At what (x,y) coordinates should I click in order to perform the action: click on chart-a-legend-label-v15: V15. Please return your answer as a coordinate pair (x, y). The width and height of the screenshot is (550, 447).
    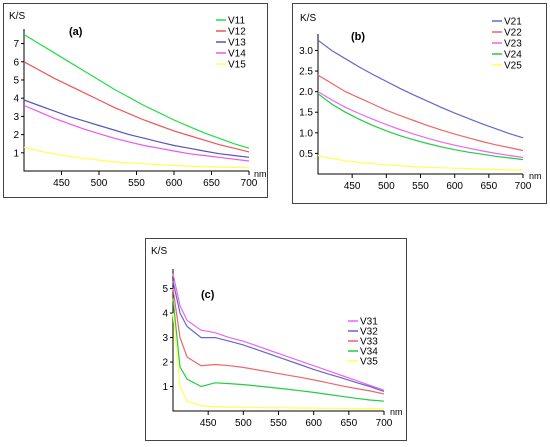
    Looking at the image, I should click on (237, 65).